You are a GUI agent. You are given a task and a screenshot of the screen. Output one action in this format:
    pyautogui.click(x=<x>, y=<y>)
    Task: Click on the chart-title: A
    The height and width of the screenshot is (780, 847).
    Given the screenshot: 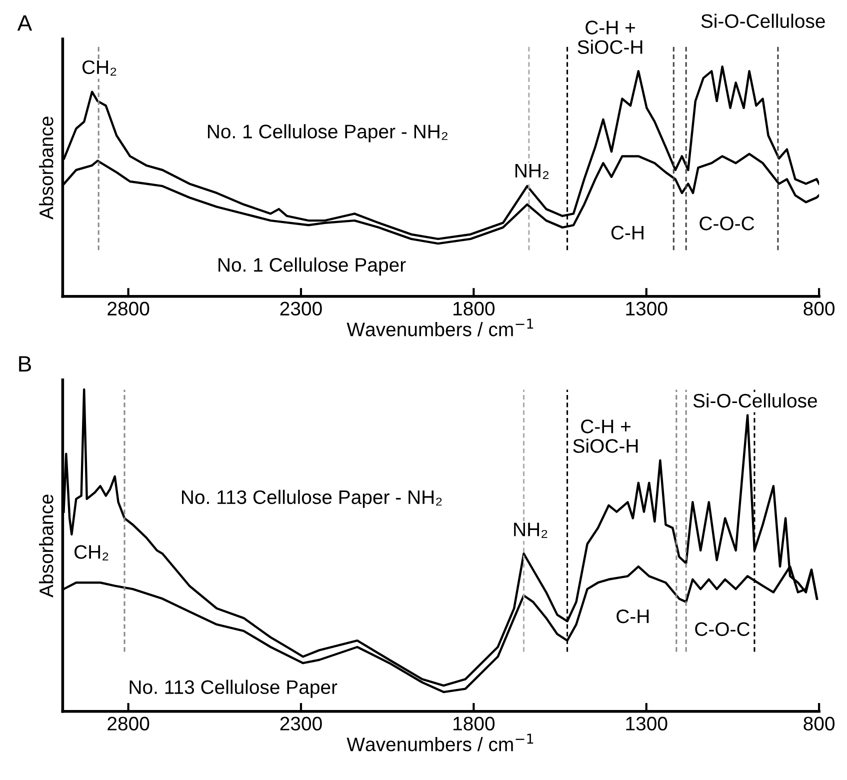 What is the action you would take?
    pyautogui.click(x=24, y=23)
    